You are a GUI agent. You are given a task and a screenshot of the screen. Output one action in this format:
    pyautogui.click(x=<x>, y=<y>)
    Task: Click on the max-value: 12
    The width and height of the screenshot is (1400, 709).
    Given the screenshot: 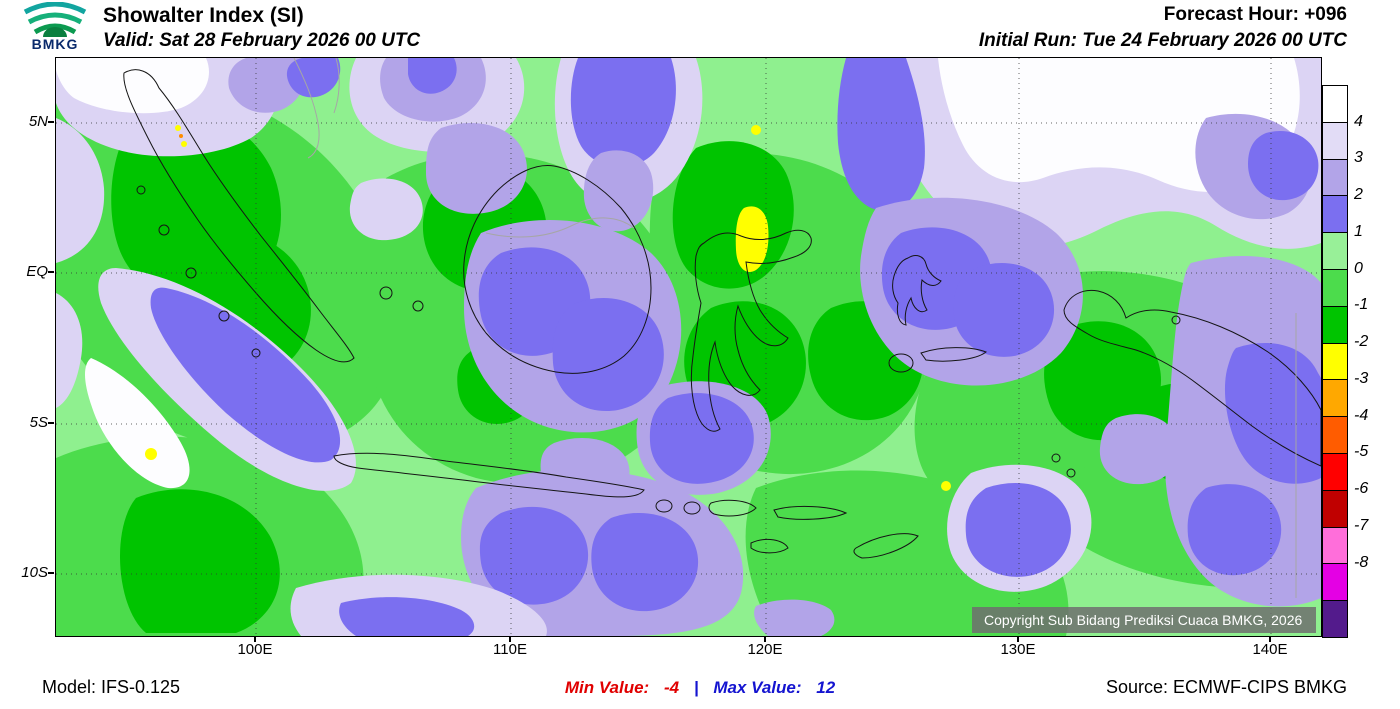 What is the action you would take?
    pyautogui.click(x=826, y=687)
    